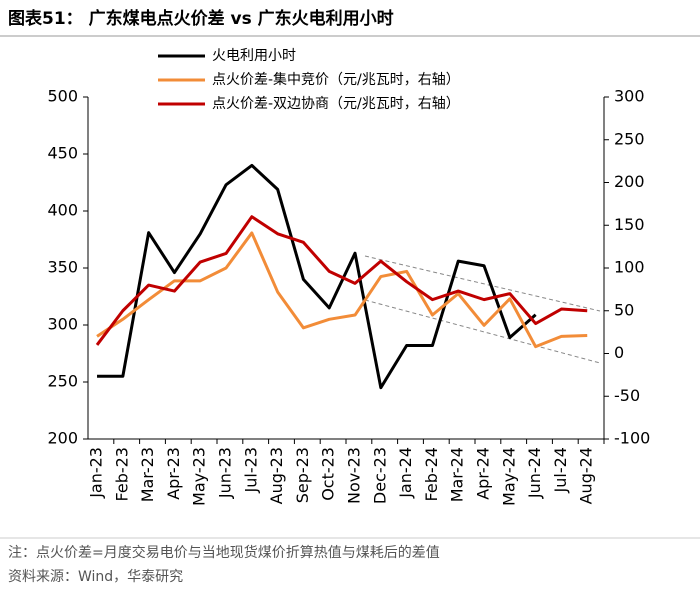 The width and height of the screenshot is (700, 596). What do you see at coordinates (629, 224) in the screenshot?
I see `y2-tick-label: 150` at bounding box center [629, 224].